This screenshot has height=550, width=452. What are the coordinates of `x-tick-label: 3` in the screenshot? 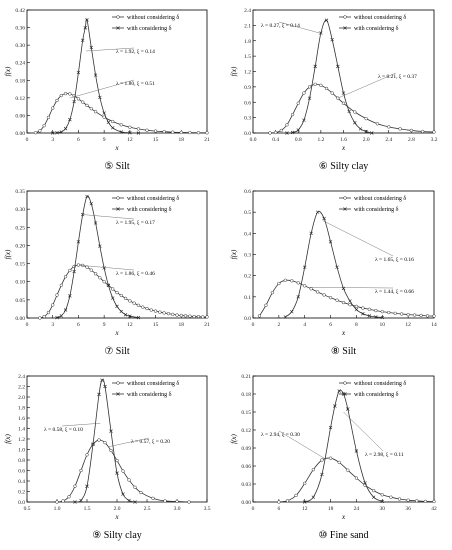 It's located at (52, 325).